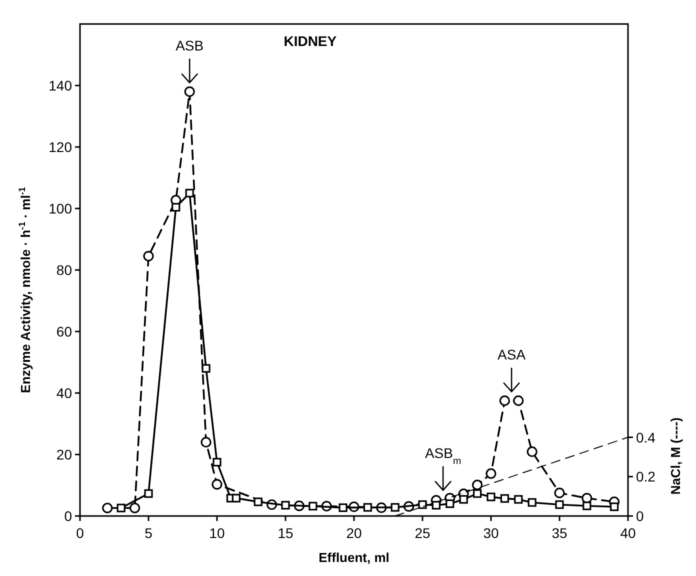 This screenshot has height=576, width=696. I want to click on annotation: ASB$_{m}$, so click(443, 456).